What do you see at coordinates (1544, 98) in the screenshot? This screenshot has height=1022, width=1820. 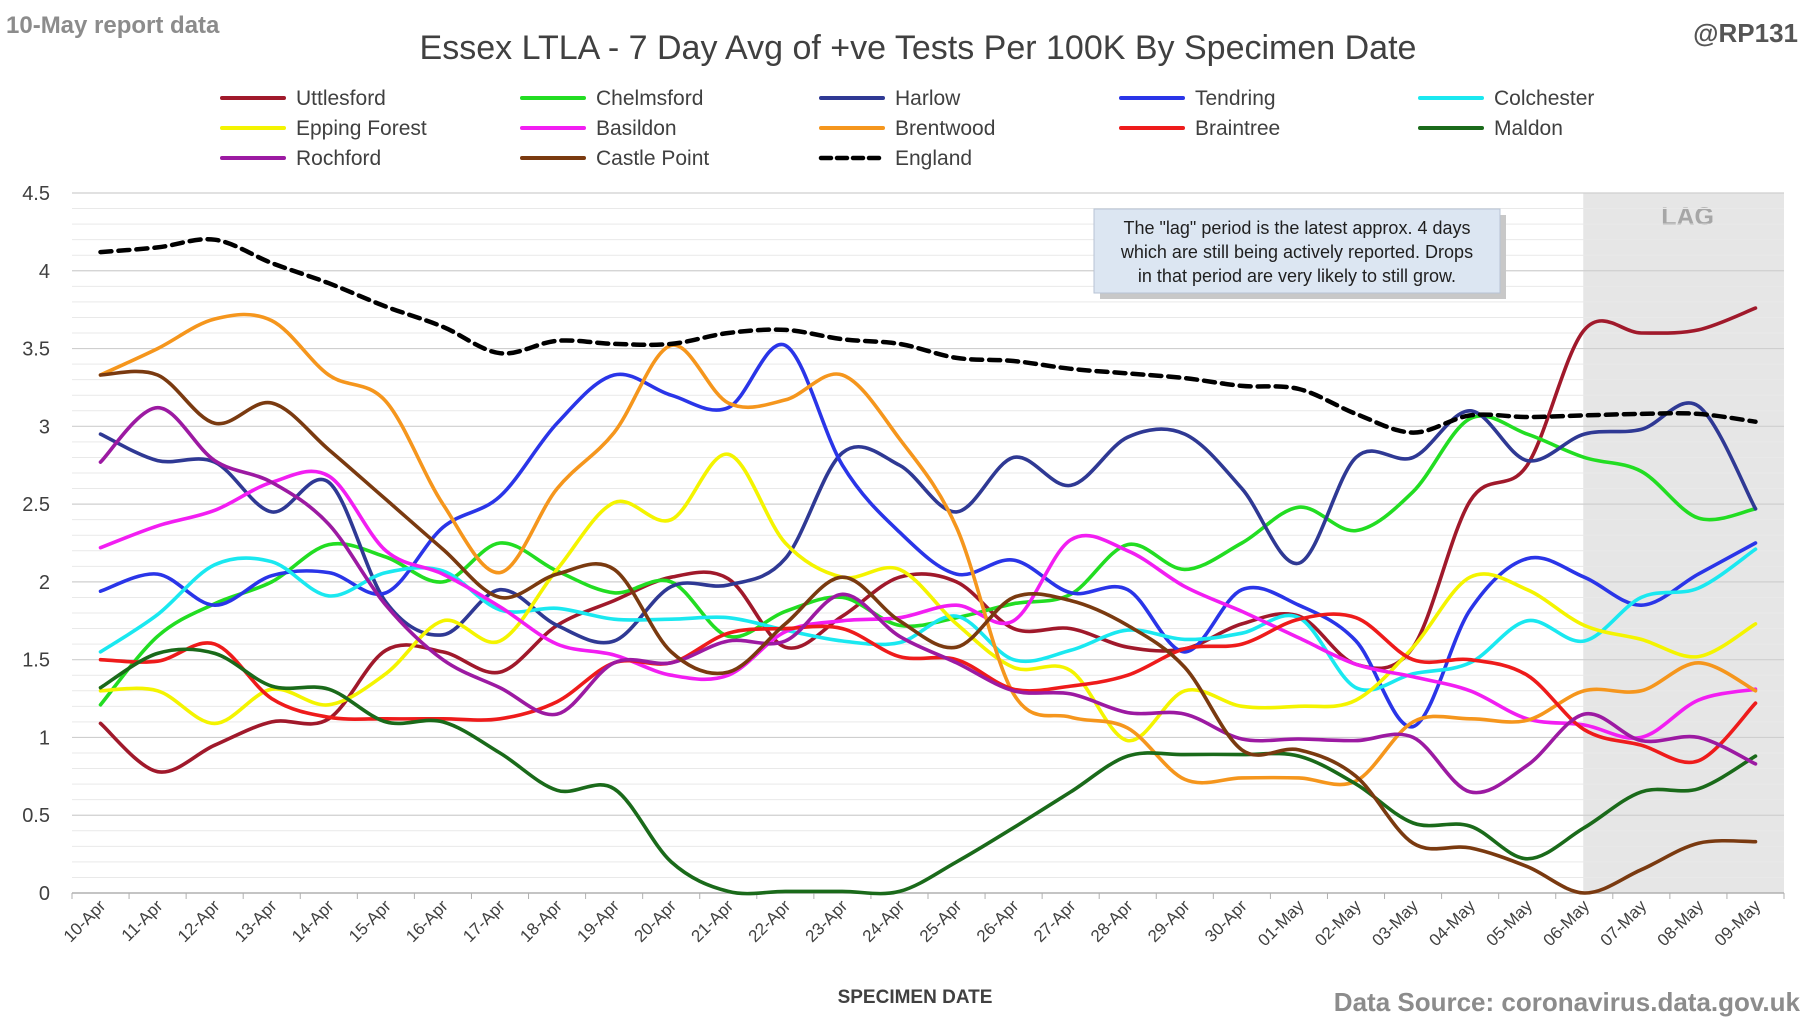 I see `legend-label-colchester: Colchester` at bounding box center [1544, 98].